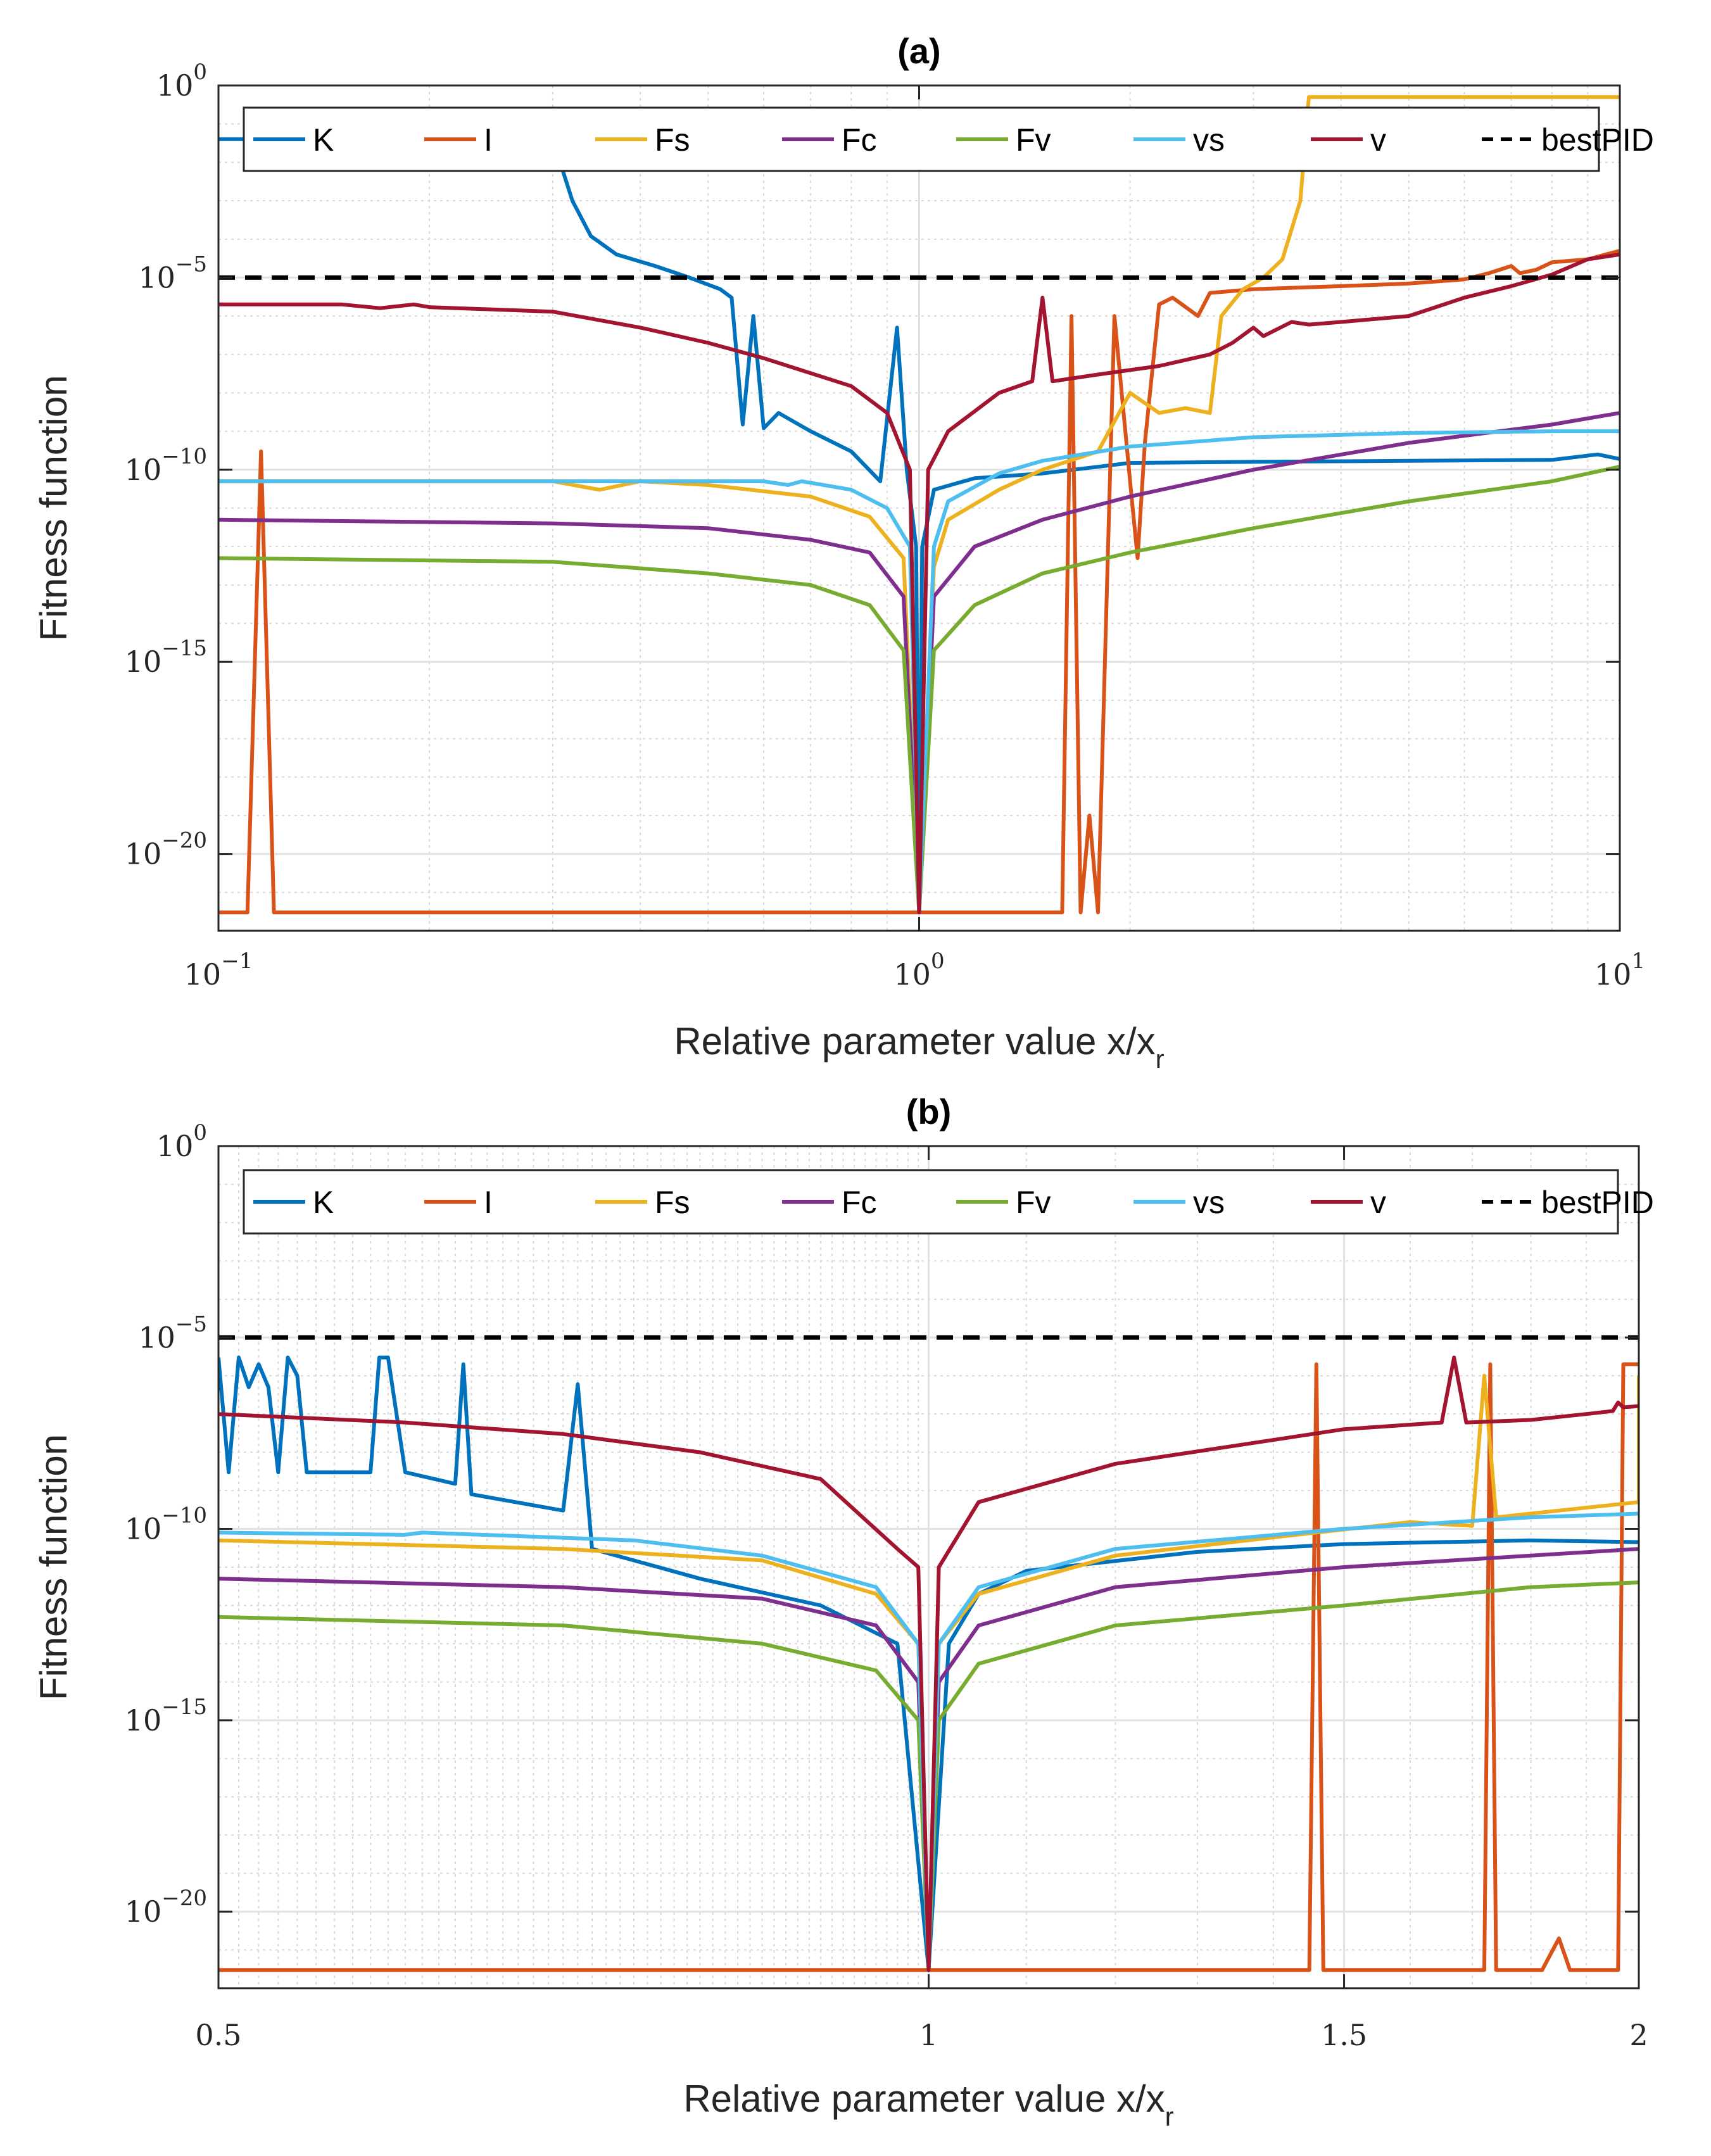 This screenshot has height=2156, width=1711. I want to click on panel-title: (a), so click(918, 51).